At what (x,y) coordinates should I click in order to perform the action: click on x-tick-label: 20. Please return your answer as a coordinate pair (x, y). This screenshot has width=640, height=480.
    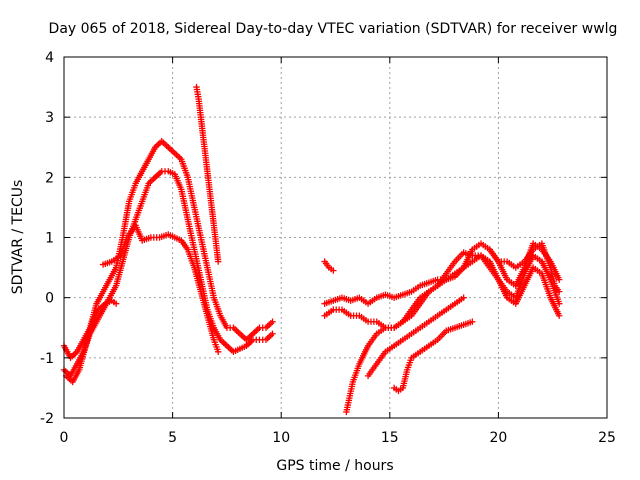
    Looking at the image, I should click on (498, 438).